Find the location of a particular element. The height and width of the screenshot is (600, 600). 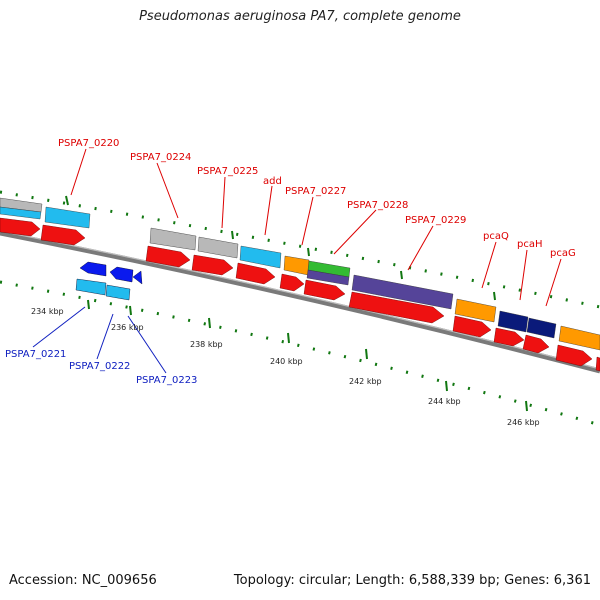

gene-box-orange-pcaq is located at coordinates (475, 310).